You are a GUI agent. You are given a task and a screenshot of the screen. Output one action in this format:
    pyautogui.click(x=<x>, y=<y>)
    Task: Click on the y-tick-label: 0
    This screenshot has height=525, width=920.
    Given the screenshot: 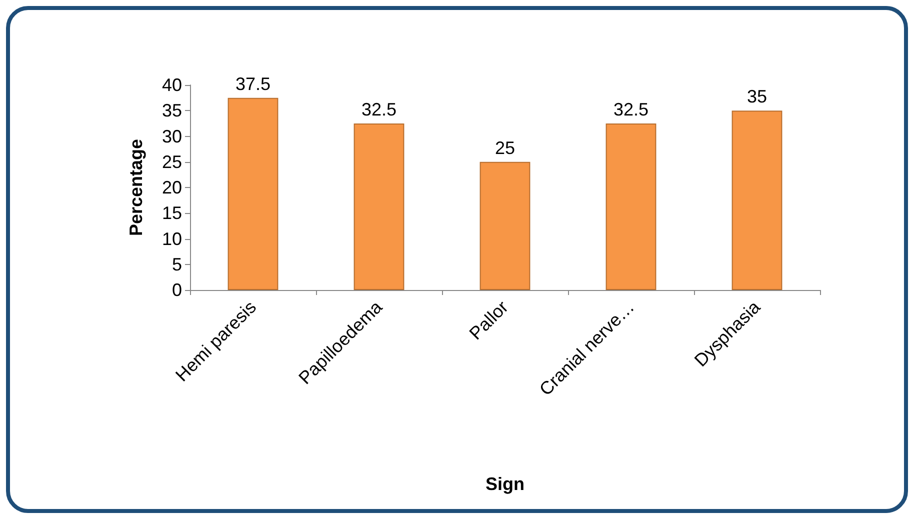 What is the action you would take?
    pyautogui.click(x=177, y=290)
    